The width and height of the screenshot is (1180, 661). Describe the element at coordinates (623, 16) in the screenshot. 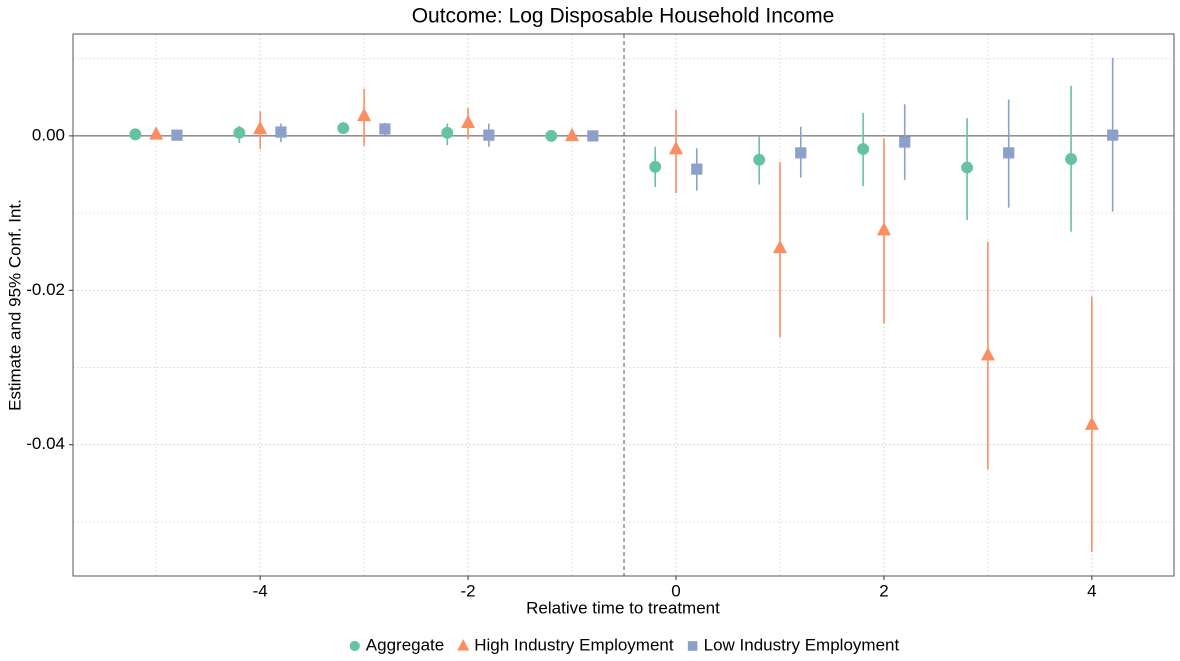

I see `chart-title: Outcome: Log Disposable Household Income` at that location.